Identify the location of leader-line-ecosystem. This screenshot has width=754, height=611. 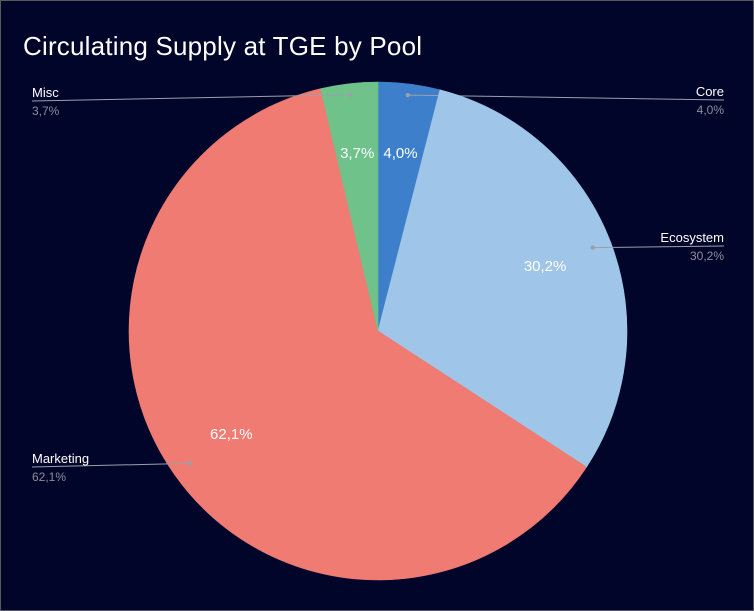
(658, 247).